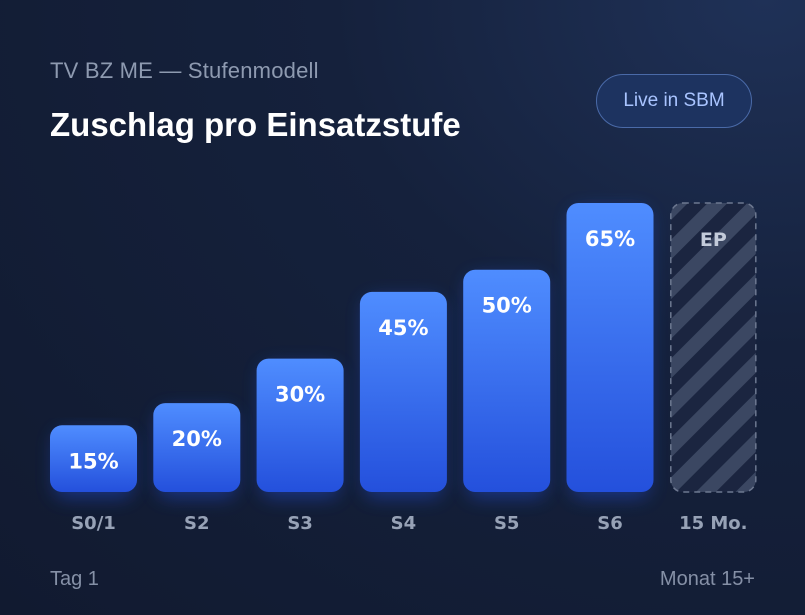 This screenshot has height=615, width=805. What do you see at coordinates (93, 523) in the screenshot?
I see `category-label: S0/1` at bounding box center [93, 523].